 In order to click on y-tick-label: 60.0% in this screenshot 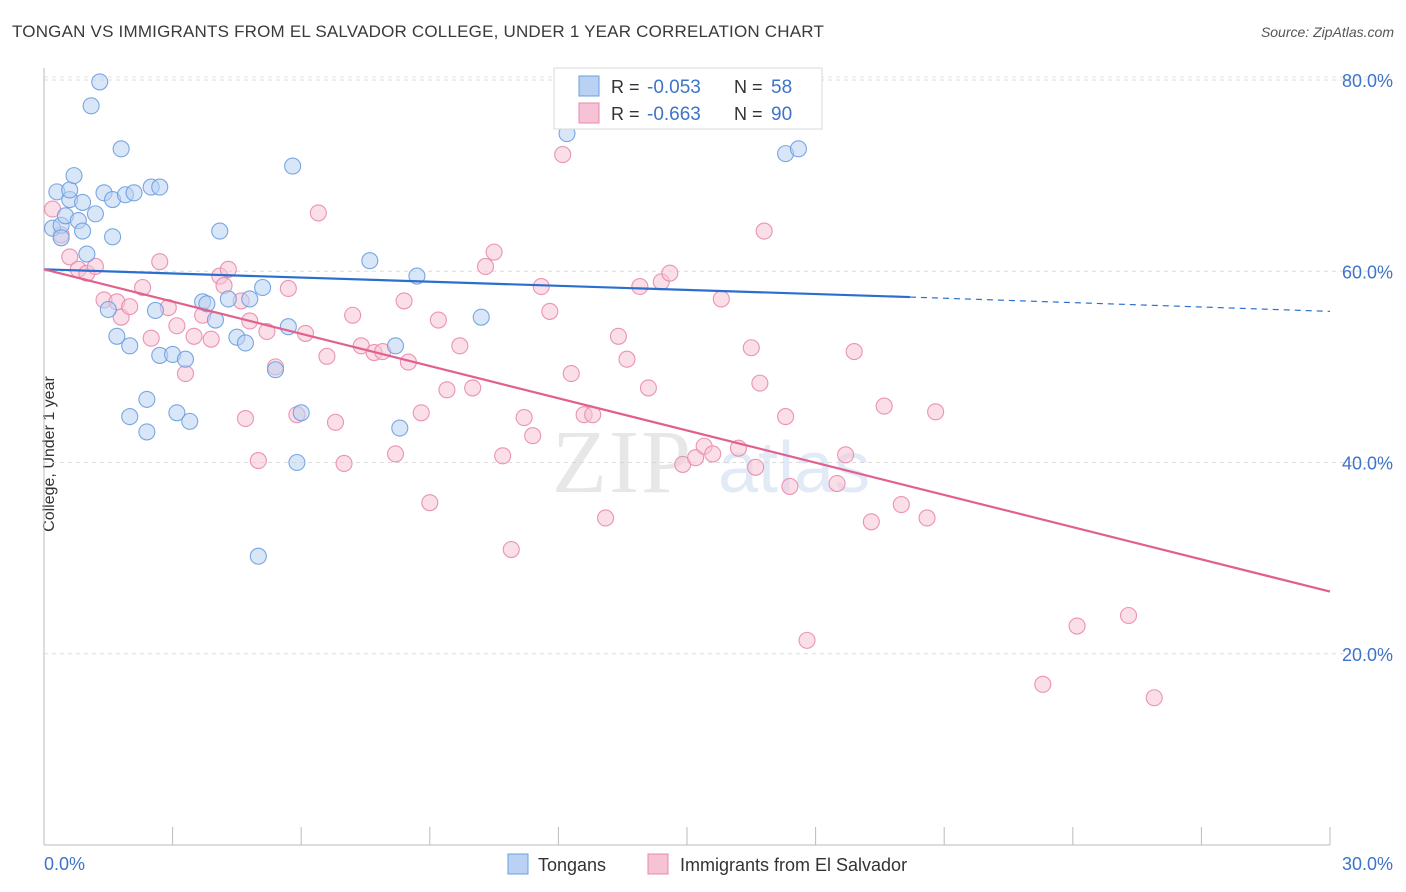, I will do `click(1367, 272)`.